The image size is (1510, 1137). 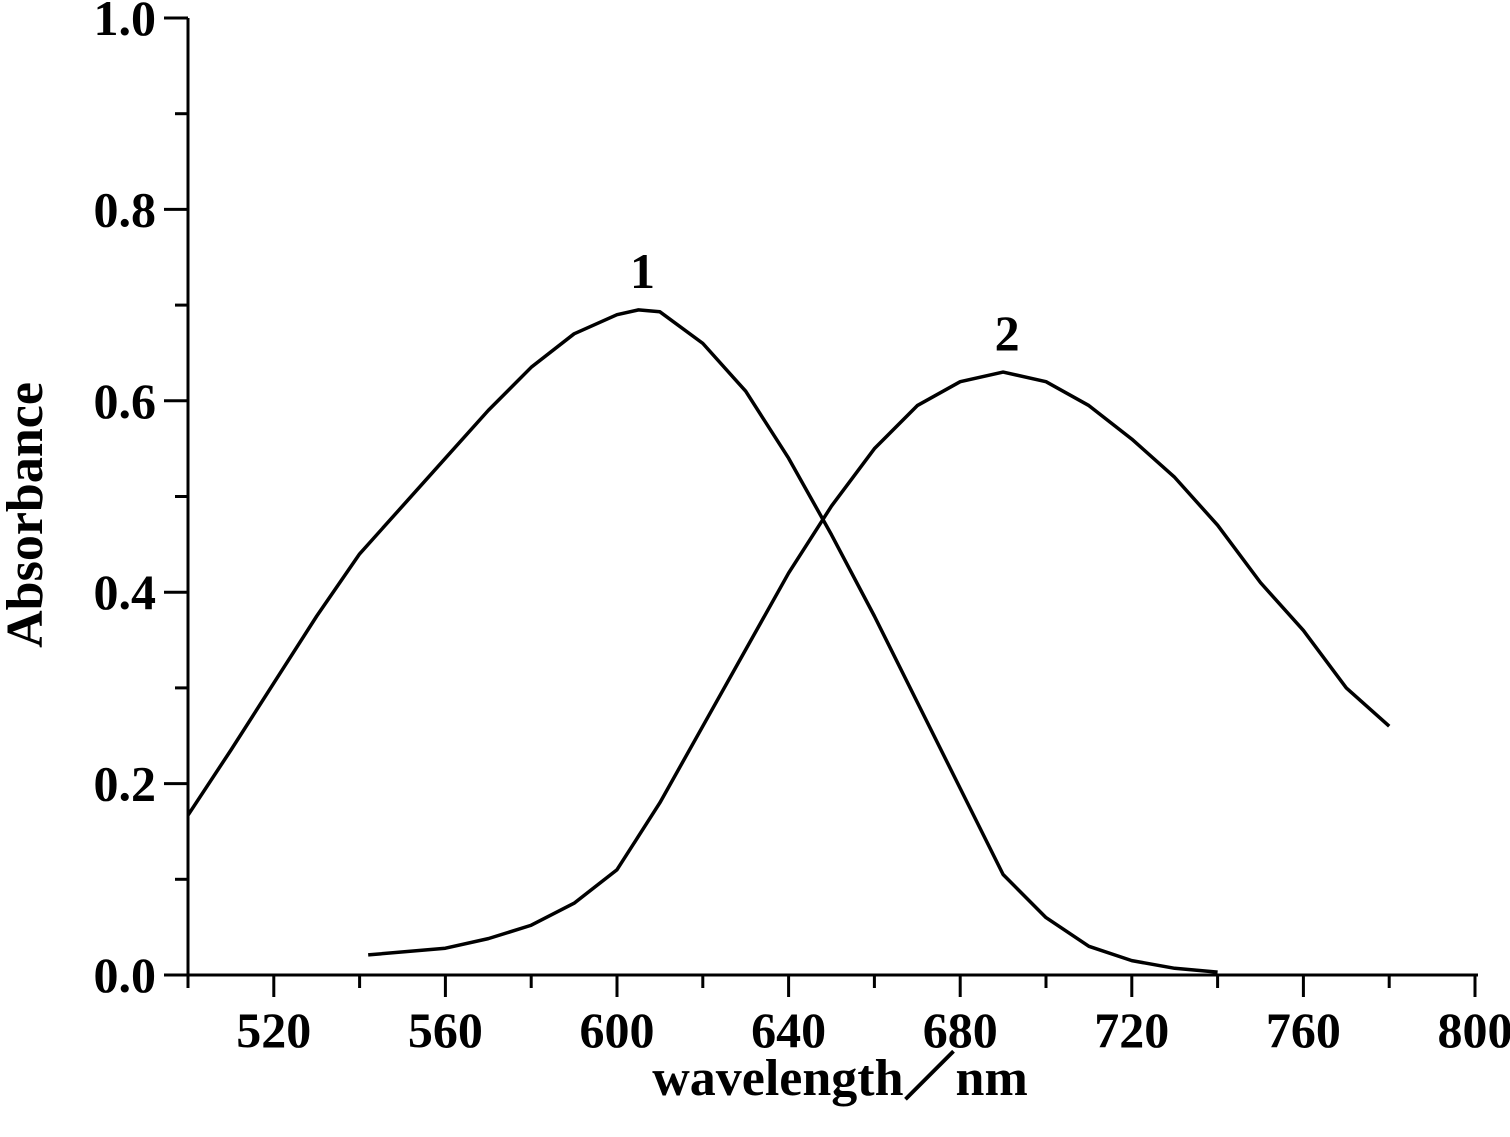 I want to click on x-tick-label: 720, so click(x=1131, y=1030).